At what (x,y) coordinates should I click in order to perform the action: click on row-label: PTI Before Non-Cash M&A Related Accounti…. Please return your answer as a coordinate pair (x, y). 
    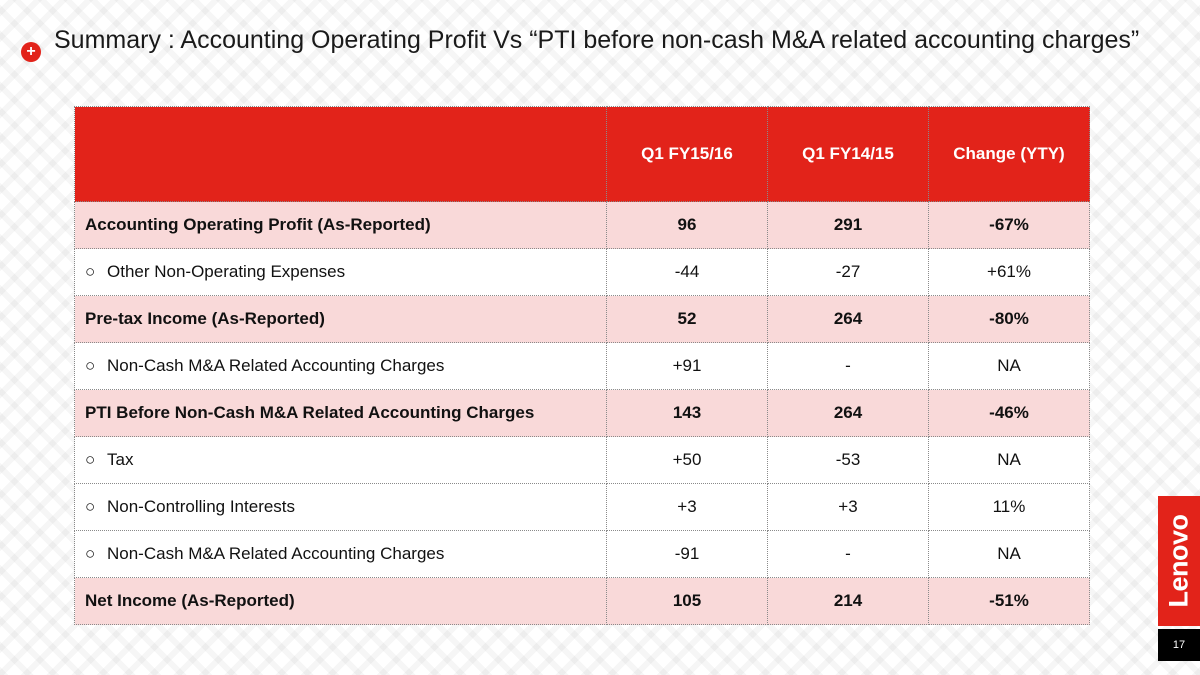
    Looking at the image, I should click on (340, 413).